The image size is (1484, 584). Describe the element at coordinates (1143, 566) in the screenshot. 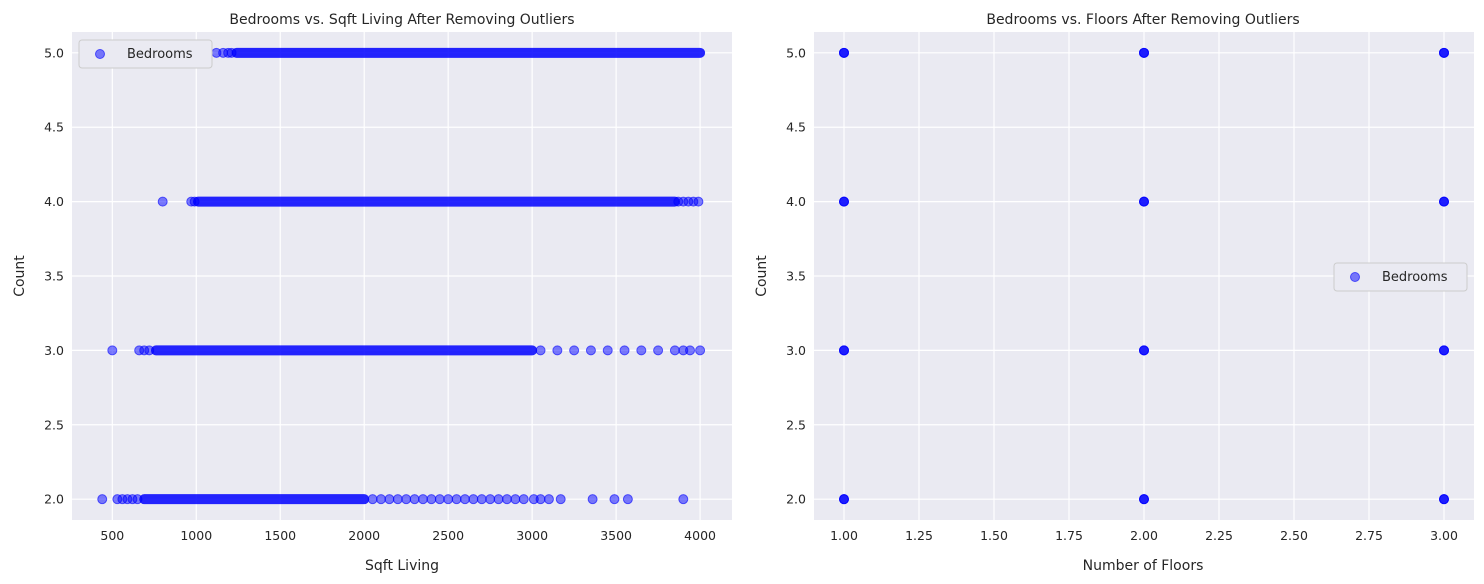

I see `x-axis-label-right: Number of Floors` at that location.